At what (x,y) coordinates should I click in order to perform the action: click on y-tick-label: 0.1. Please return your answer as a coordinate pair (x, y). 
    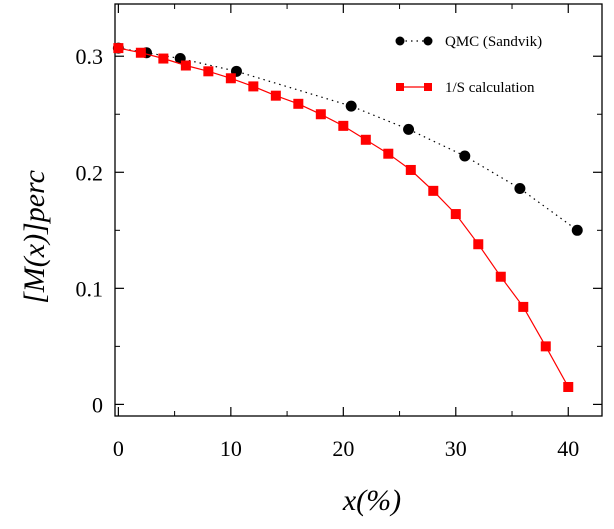
    Looking at the image, I should click on (90, 288).